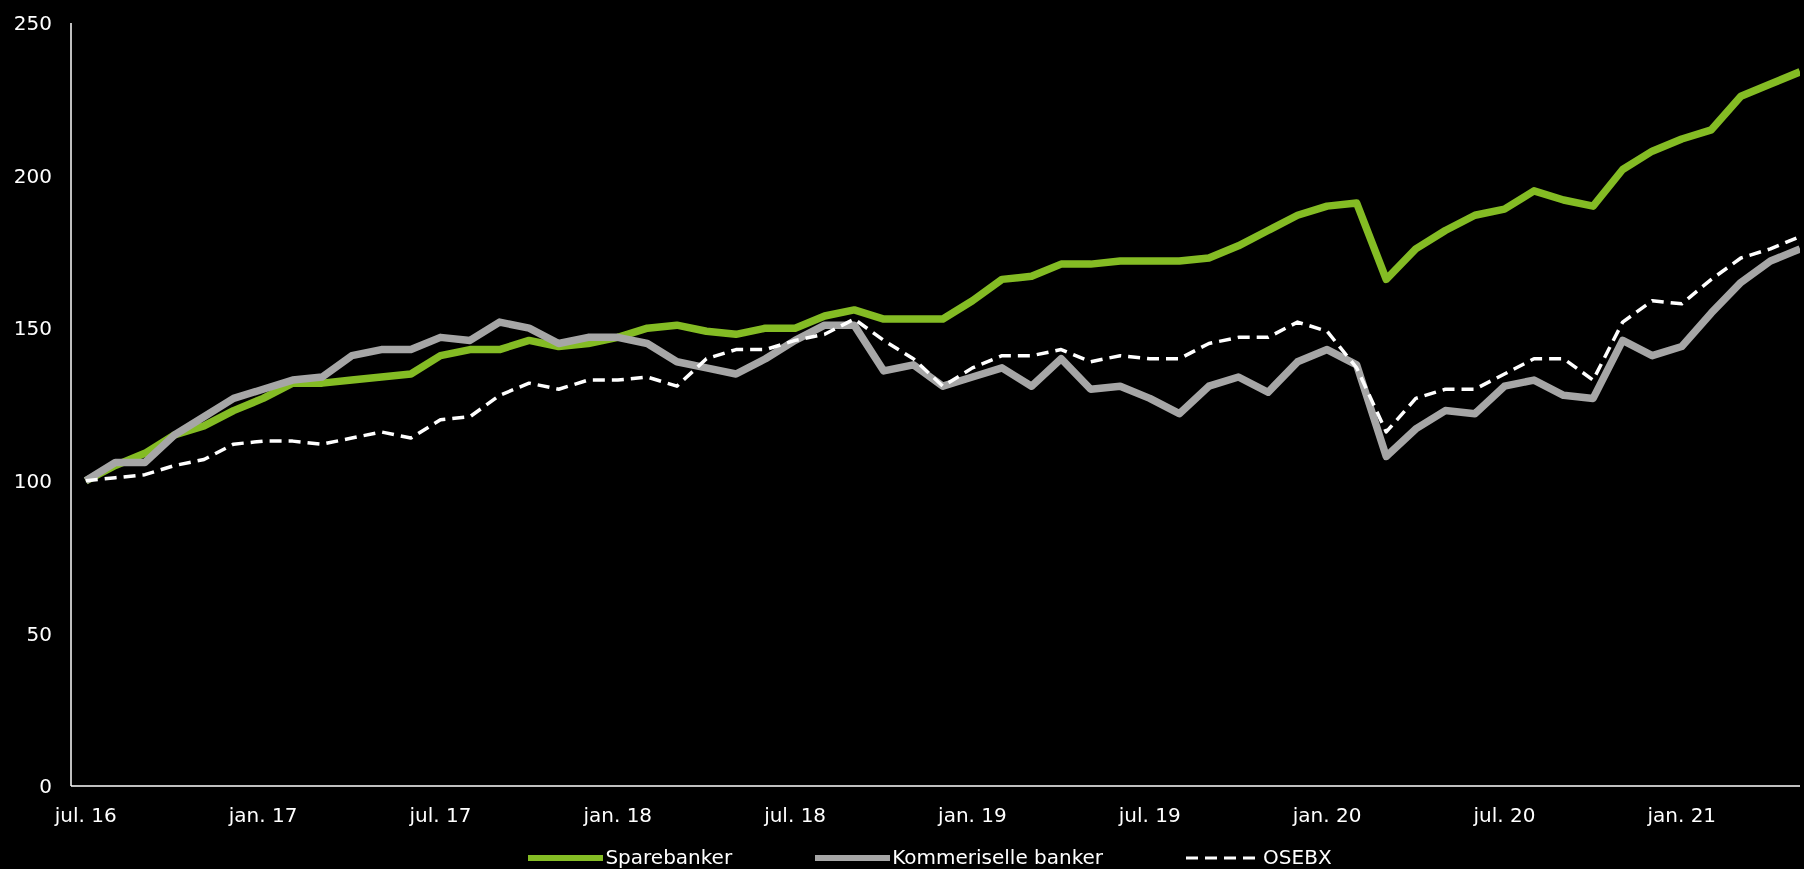  Describe the element at coordinates (32, 480) in the screenshot. I see `y-tick-label: 100` at that location.